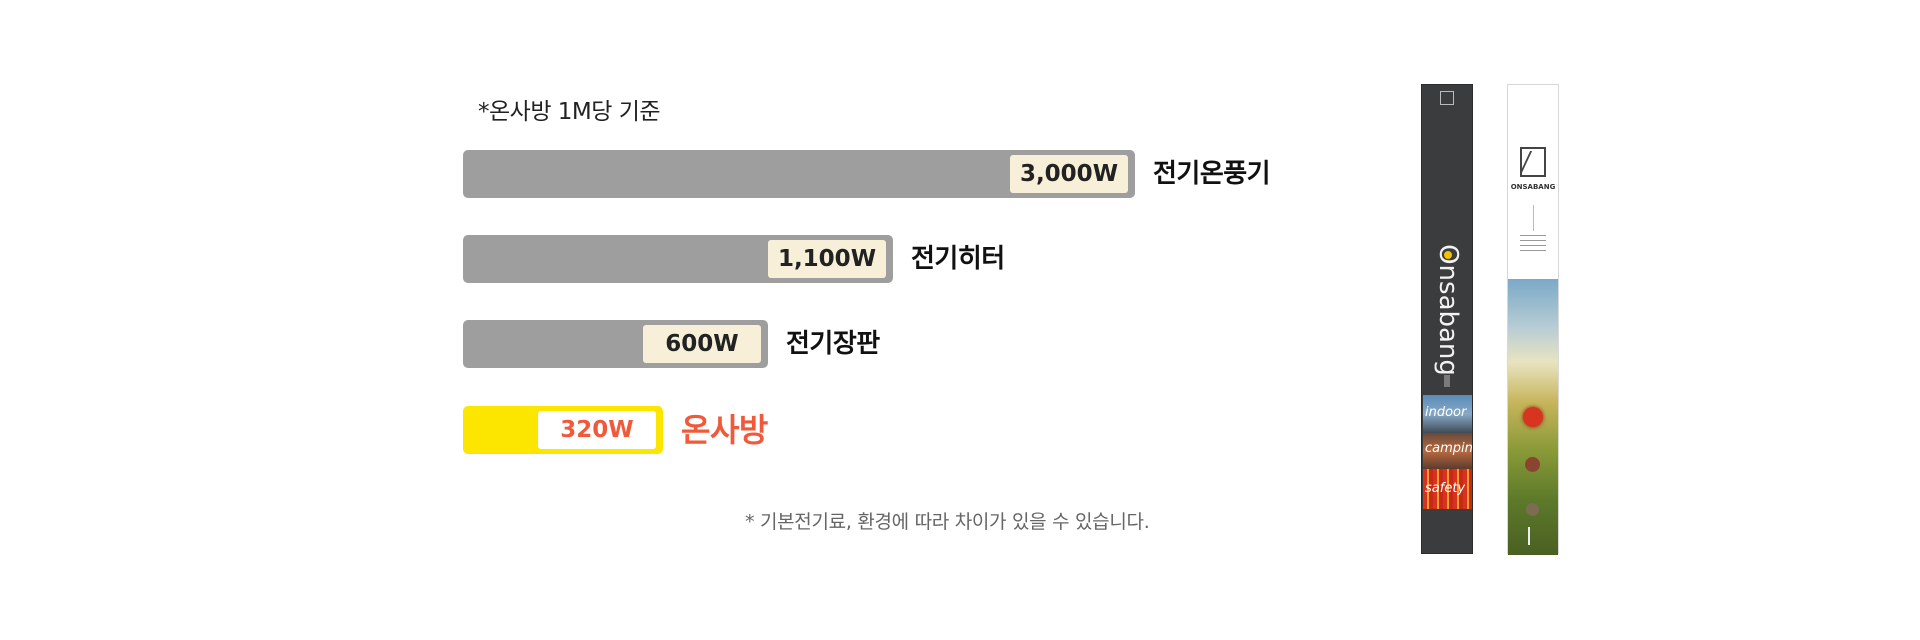  What do you see at coordinates (958, 259) in the screenshot?
I see `category-label: 전기히터` at bounding box center [958, 259].